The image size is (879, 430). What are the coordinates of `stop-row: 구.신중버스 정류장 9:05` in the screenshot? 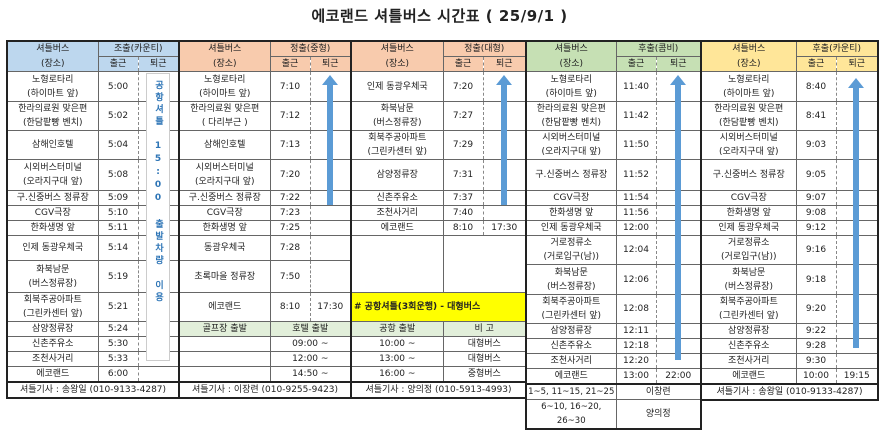 It's located at (789, 175).